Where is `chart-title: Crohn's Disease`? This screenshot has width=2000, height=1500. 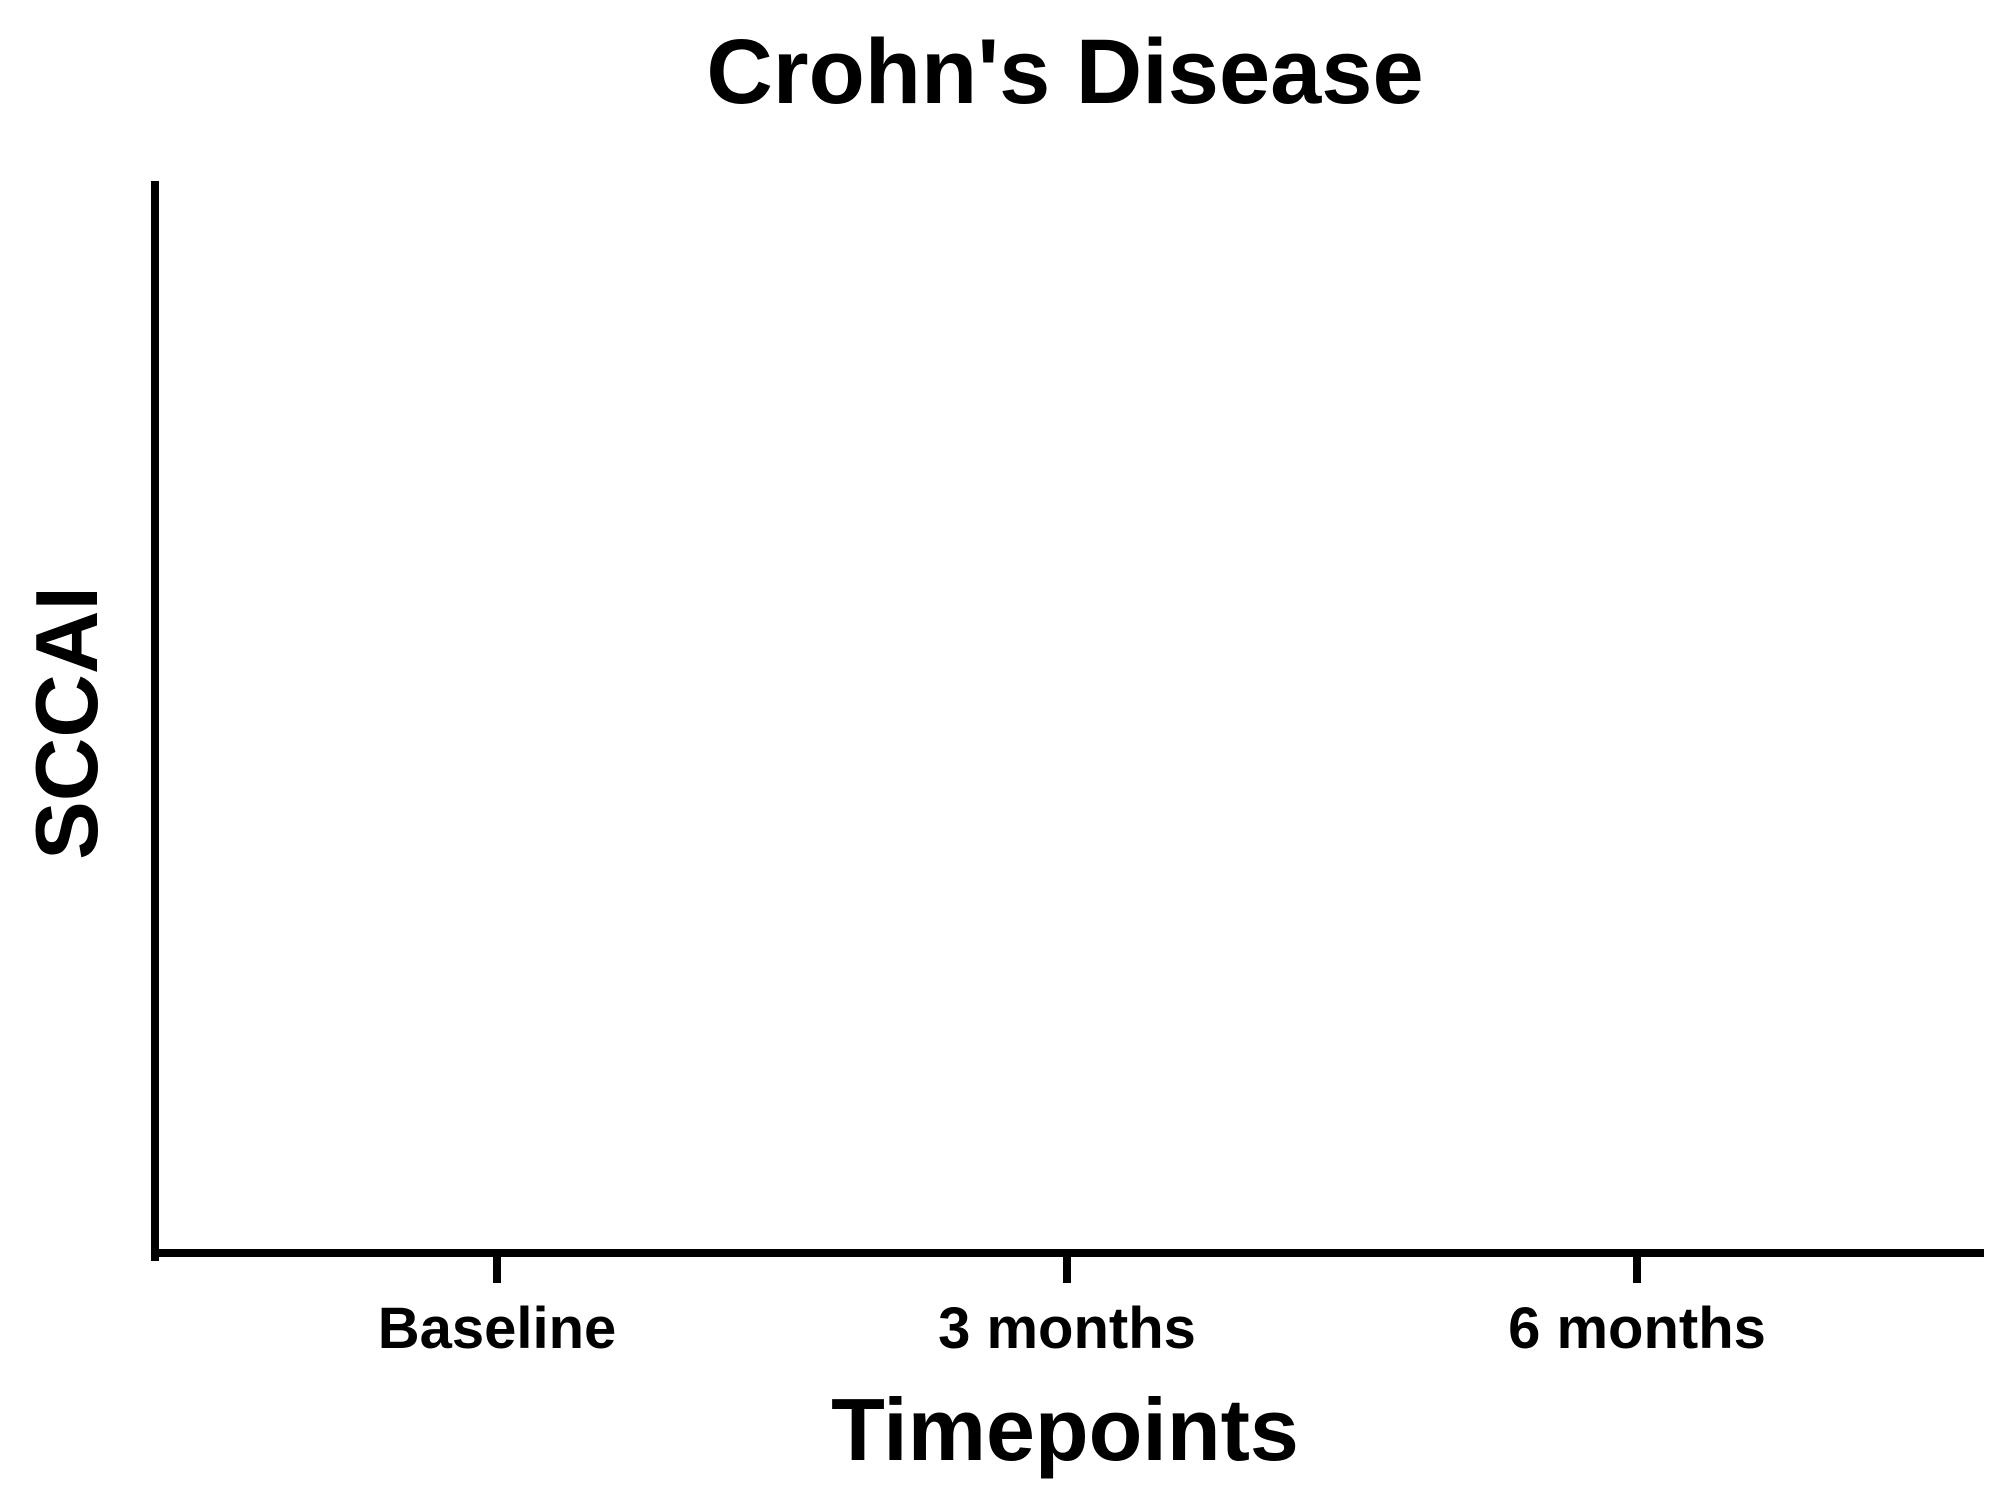 chart-title: Crohn's Disease is located at coordinates (1064, 72).